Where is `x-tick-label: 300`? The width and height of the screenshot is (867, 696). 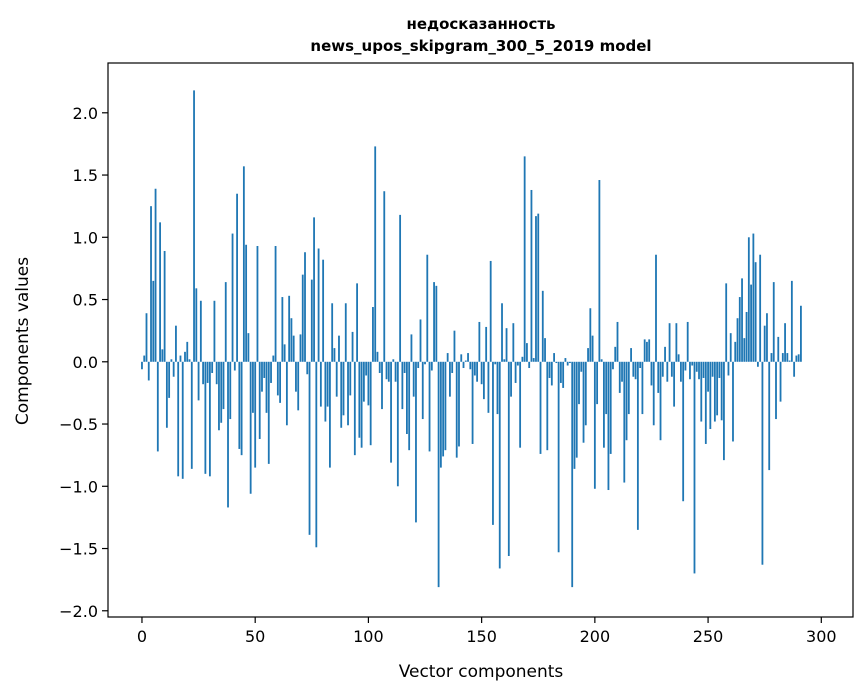
x-tick-label: 300 is located at coordinates (821, 636).